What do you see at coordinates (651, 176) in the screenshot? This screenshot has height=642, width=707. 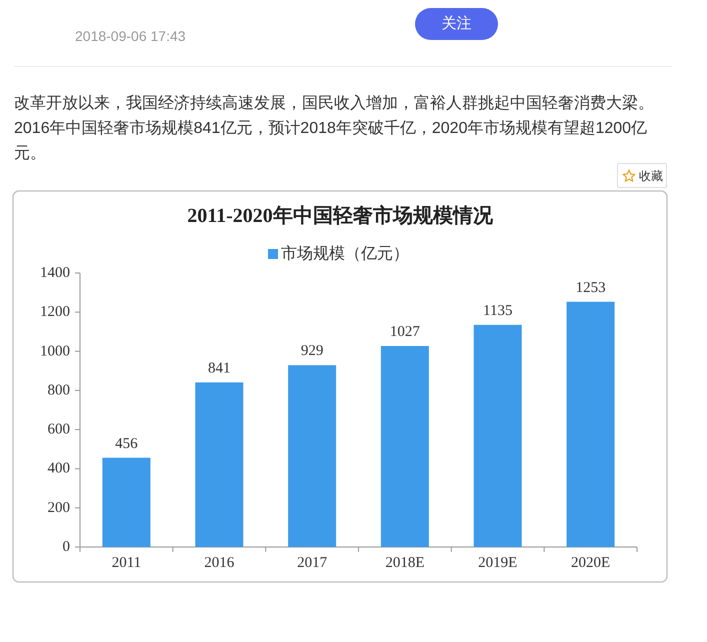 I see `text: 收藏` at bounding box center [651, 176].